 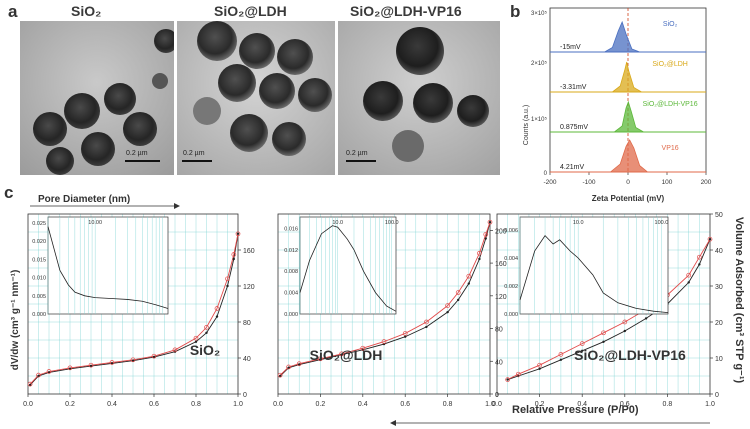 I want to click on bet-ytick-label: 120, so click(x=501, y=297).